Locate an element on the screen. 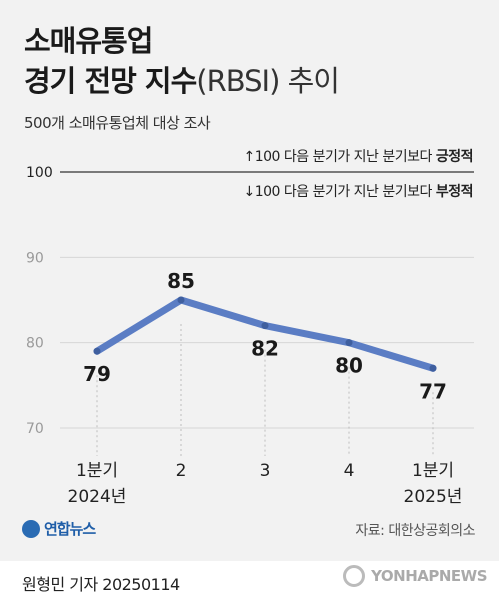  yonhap-logo: 연합뉴스 is located at coordinates (59, 528).